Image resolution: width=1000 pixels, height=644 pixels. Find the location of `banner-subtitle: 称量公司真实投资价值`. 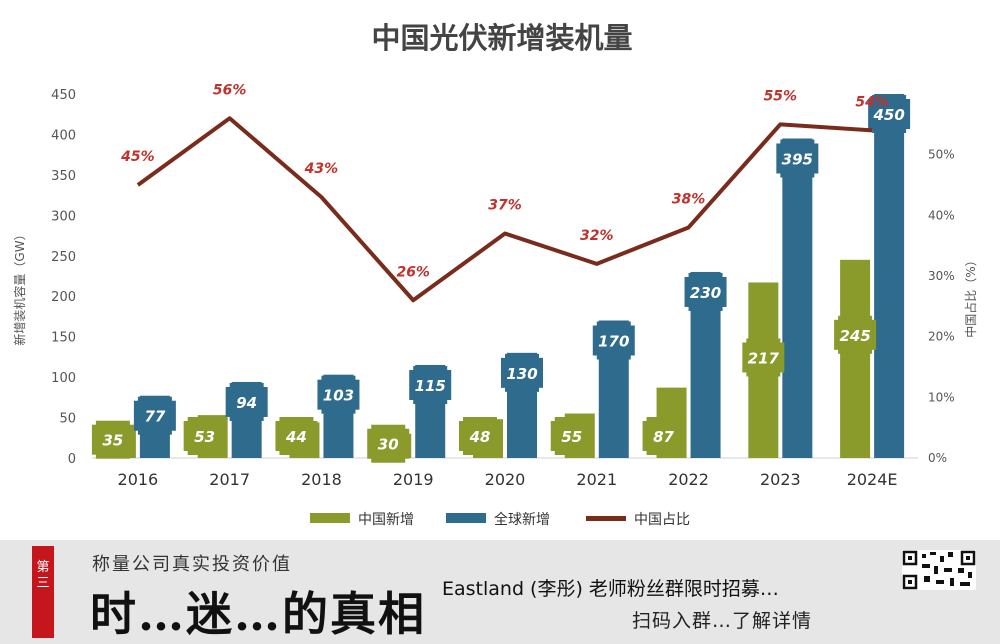

banner-subtitle: 称量公司真实投资价值 is located at coordinates (192, 564).